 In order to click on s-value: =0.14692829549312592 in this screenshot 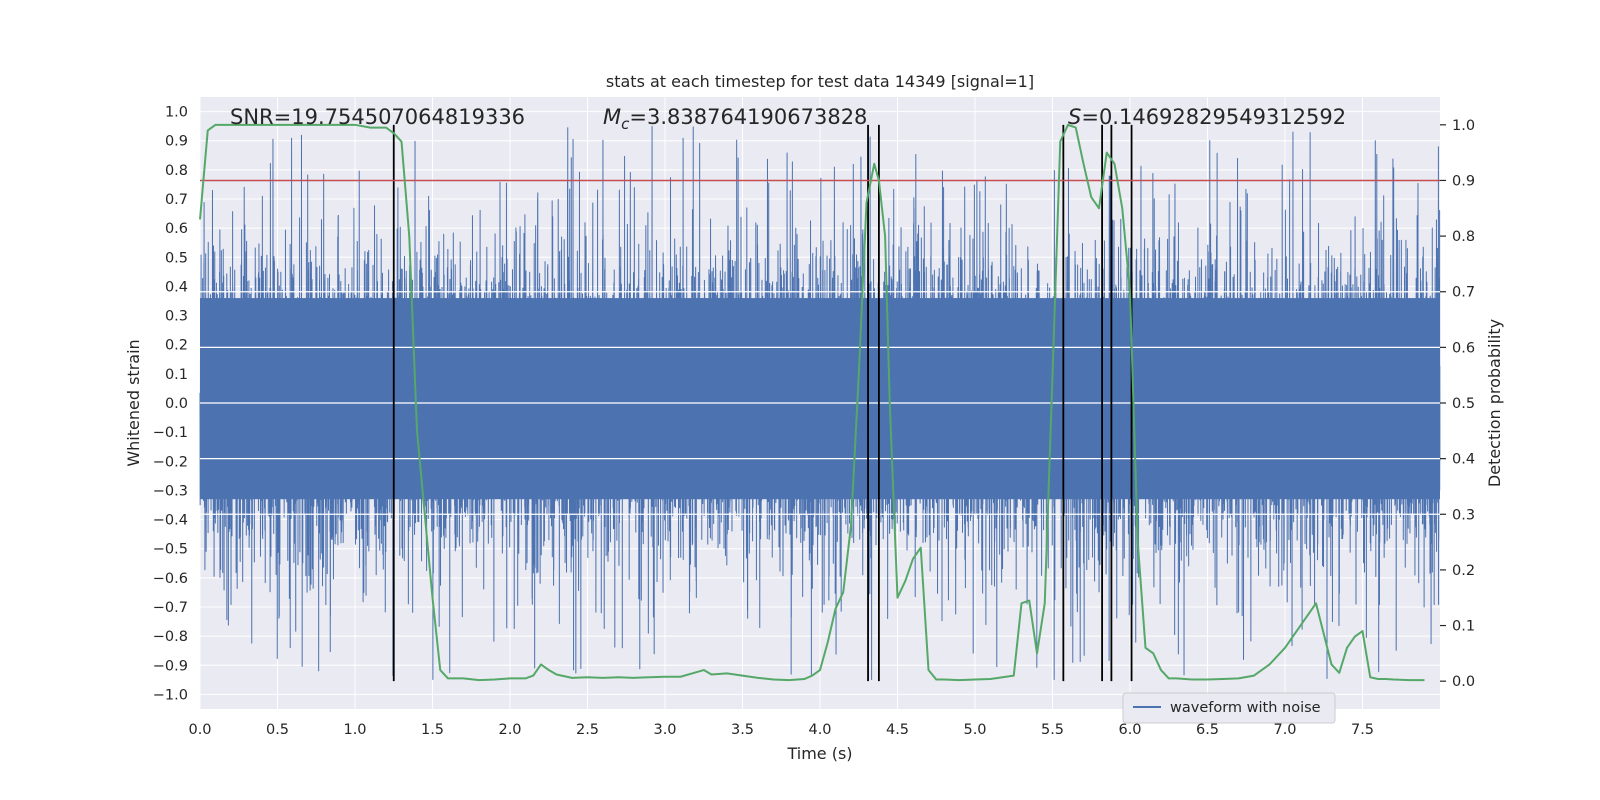, I will do `click(1213, 117)`.